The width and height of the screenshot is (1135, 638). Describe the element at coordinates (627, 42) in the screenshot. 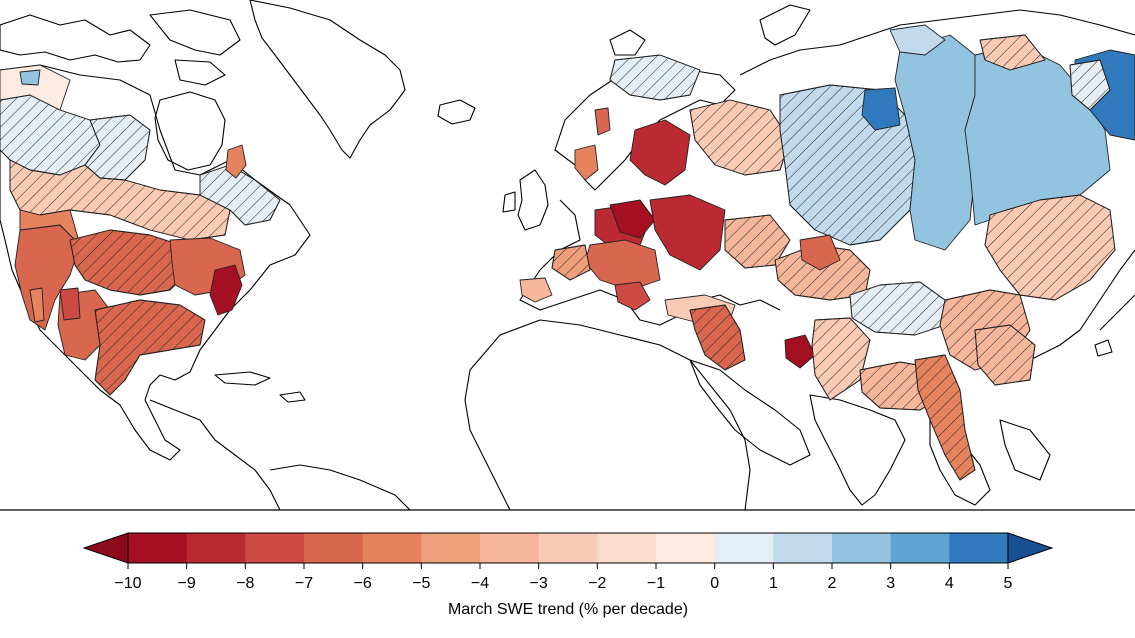

I see `coastline-svalbard` at that location.